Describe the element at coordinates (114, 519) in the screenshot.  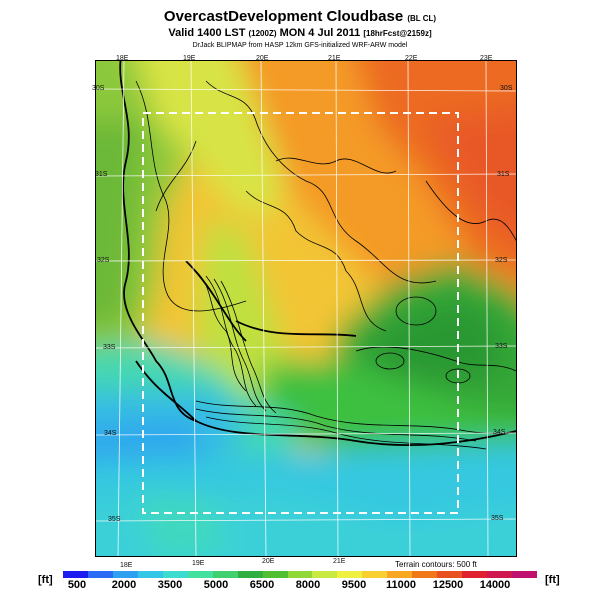
I see `lat-left-5: 35S` at that location.